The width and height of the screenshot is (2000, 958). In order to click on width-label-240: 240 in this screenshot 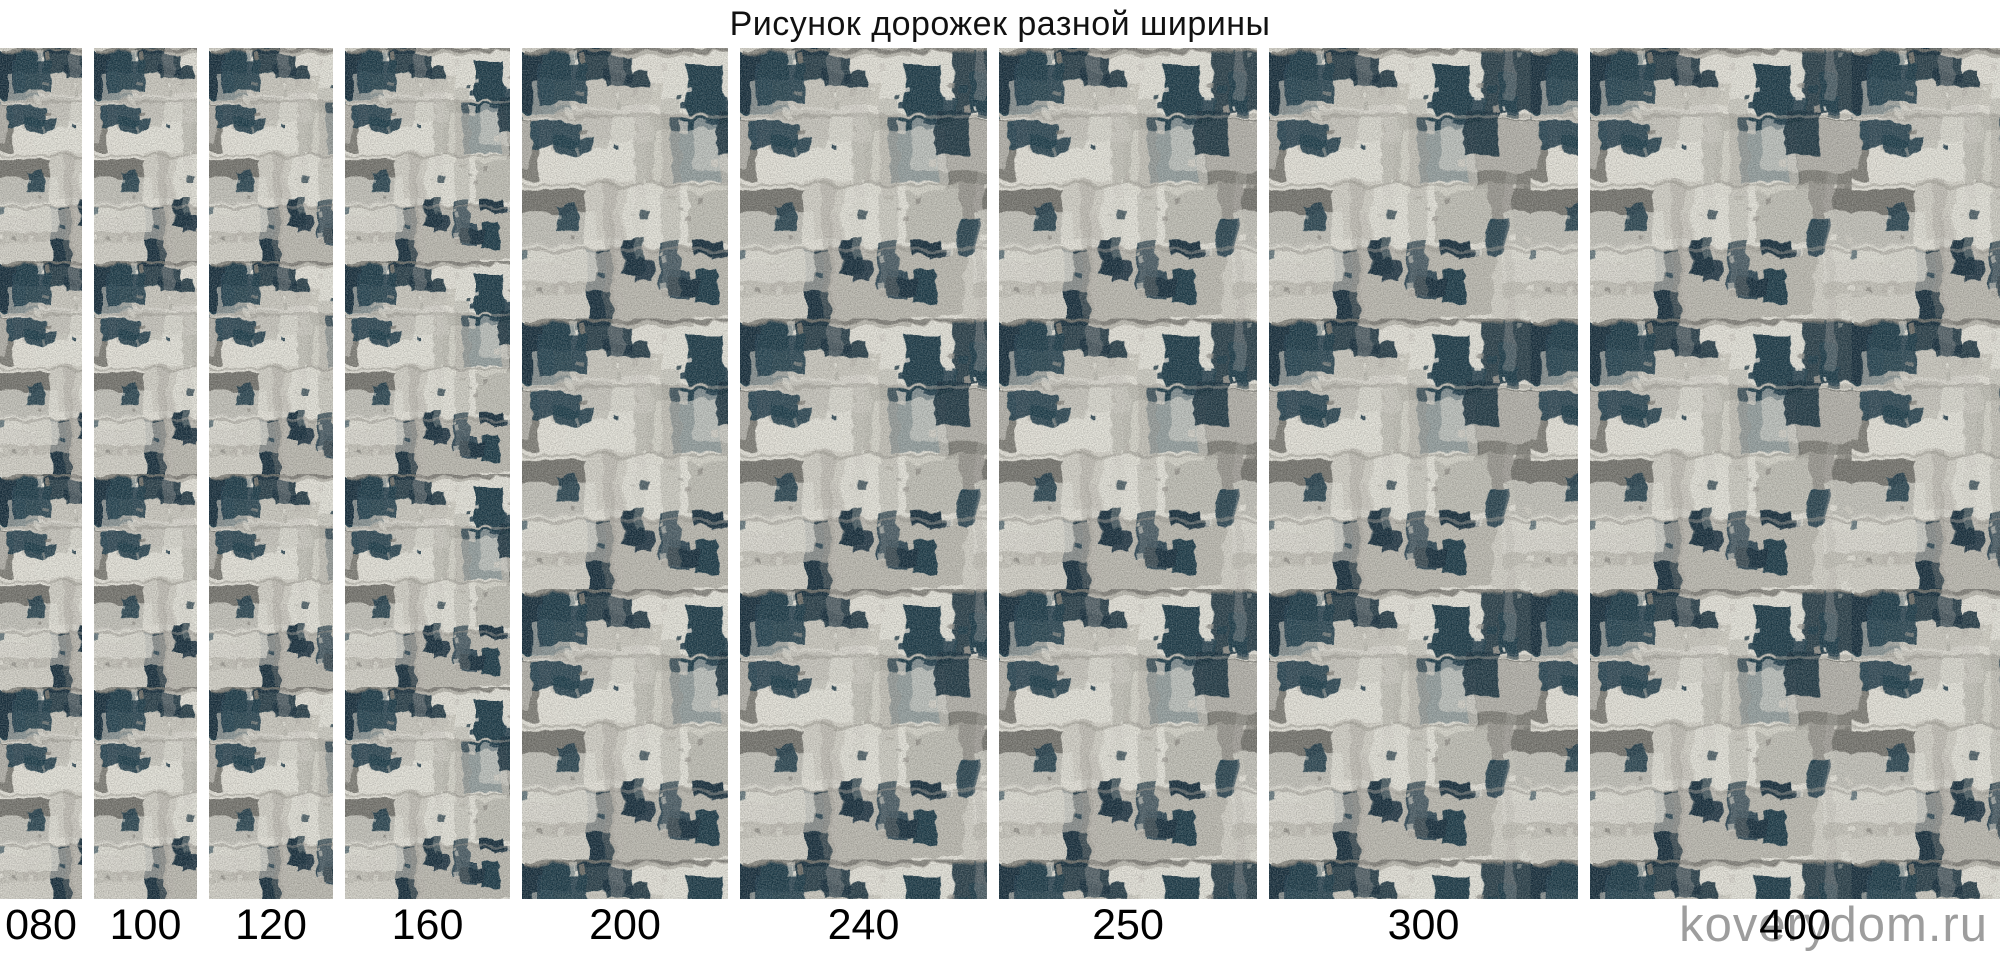, I will do `click(863, 925)`.